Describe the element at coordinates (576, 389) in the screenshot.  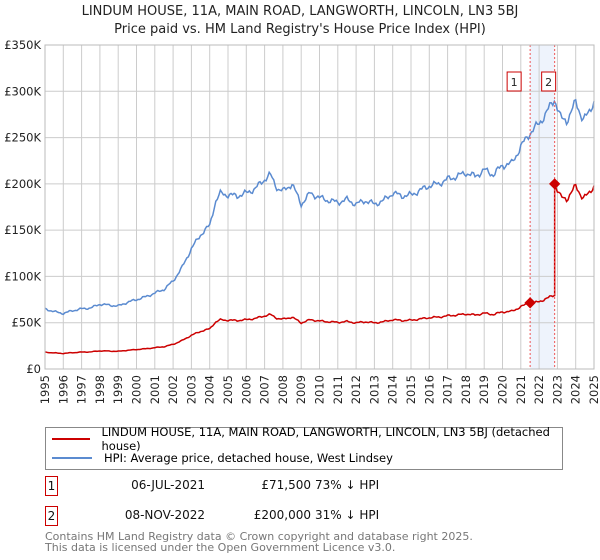
I see `x-tick-label: 2024` at that location.